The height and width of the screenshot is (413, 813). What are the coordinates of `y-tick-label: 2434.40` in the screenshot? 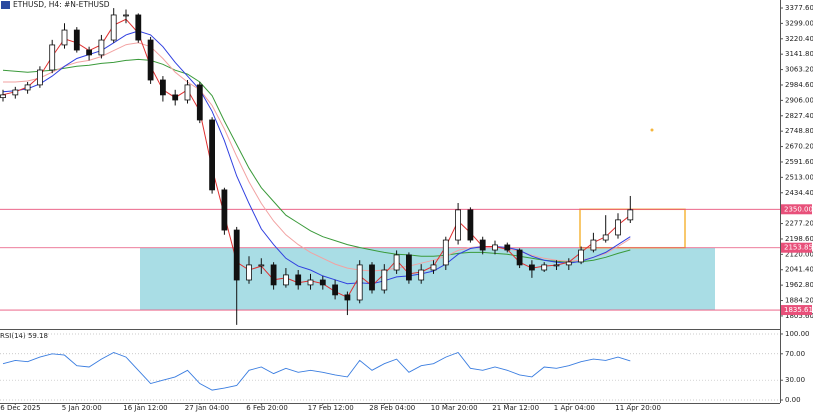 It's located at (799, 193).